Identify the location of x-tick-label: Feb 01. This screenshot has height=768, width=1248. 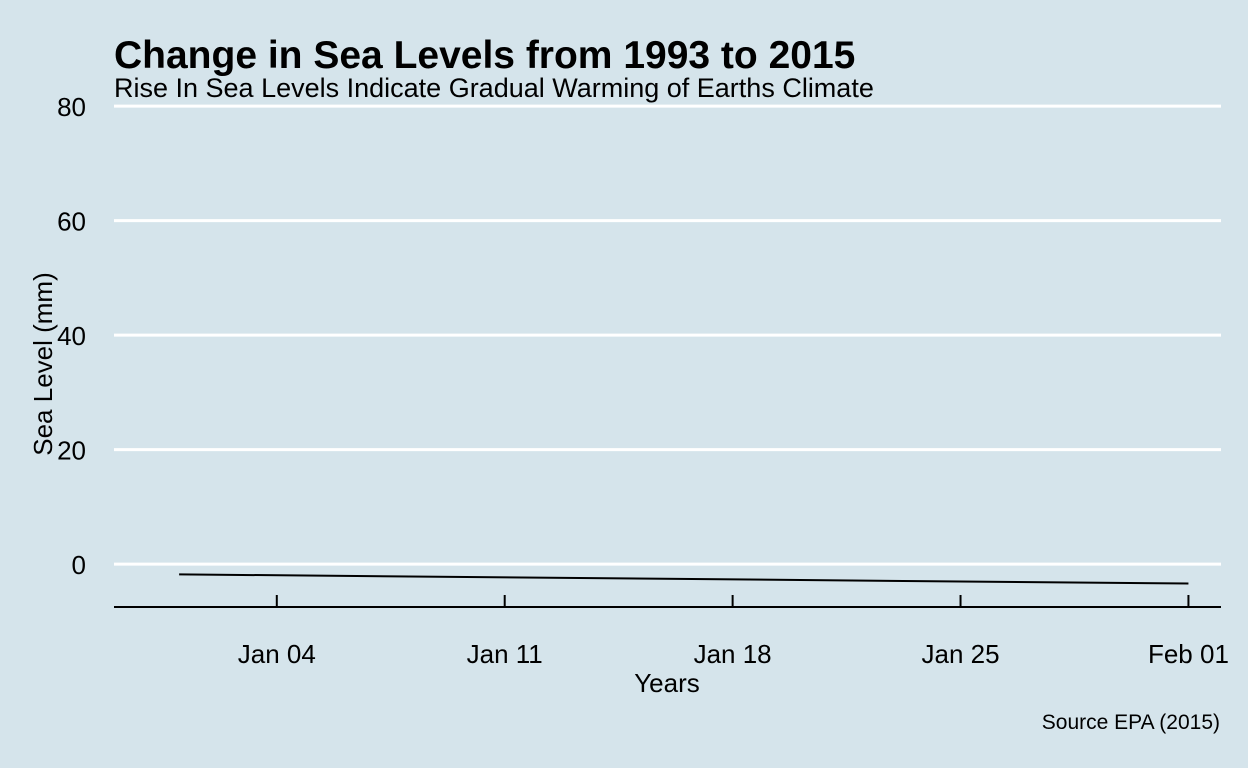
(1188, 654).